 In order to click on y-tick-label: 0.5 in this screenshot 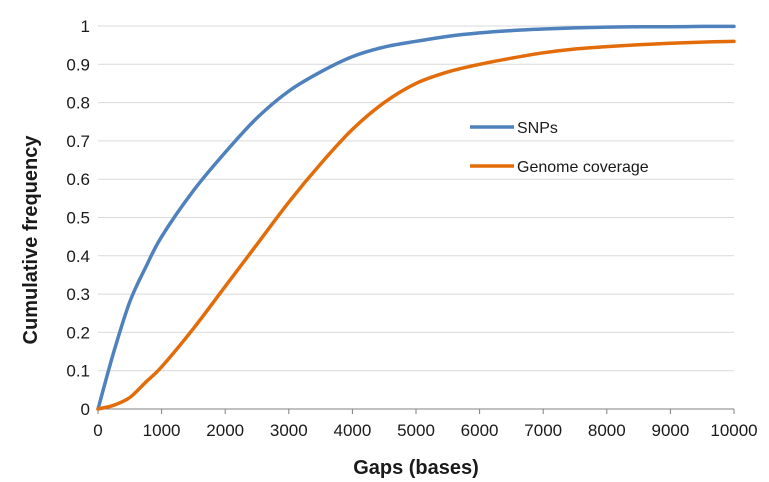, I will do `click(78, 218)`.